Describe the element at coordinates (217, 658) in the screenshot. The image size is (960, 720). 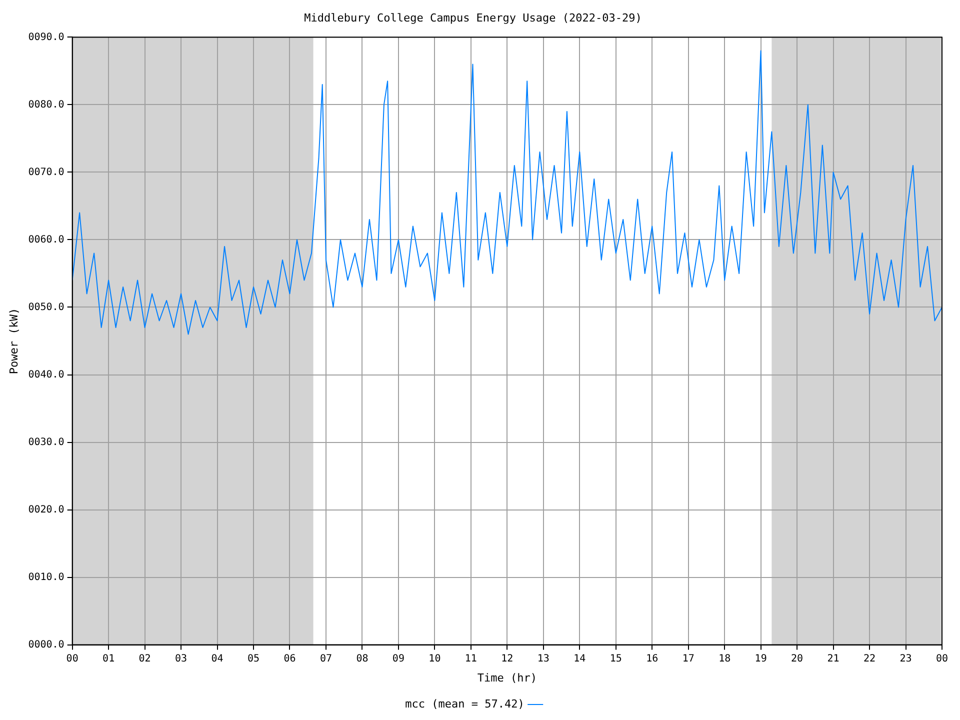
I see `x-tick-label: 04` at that location.